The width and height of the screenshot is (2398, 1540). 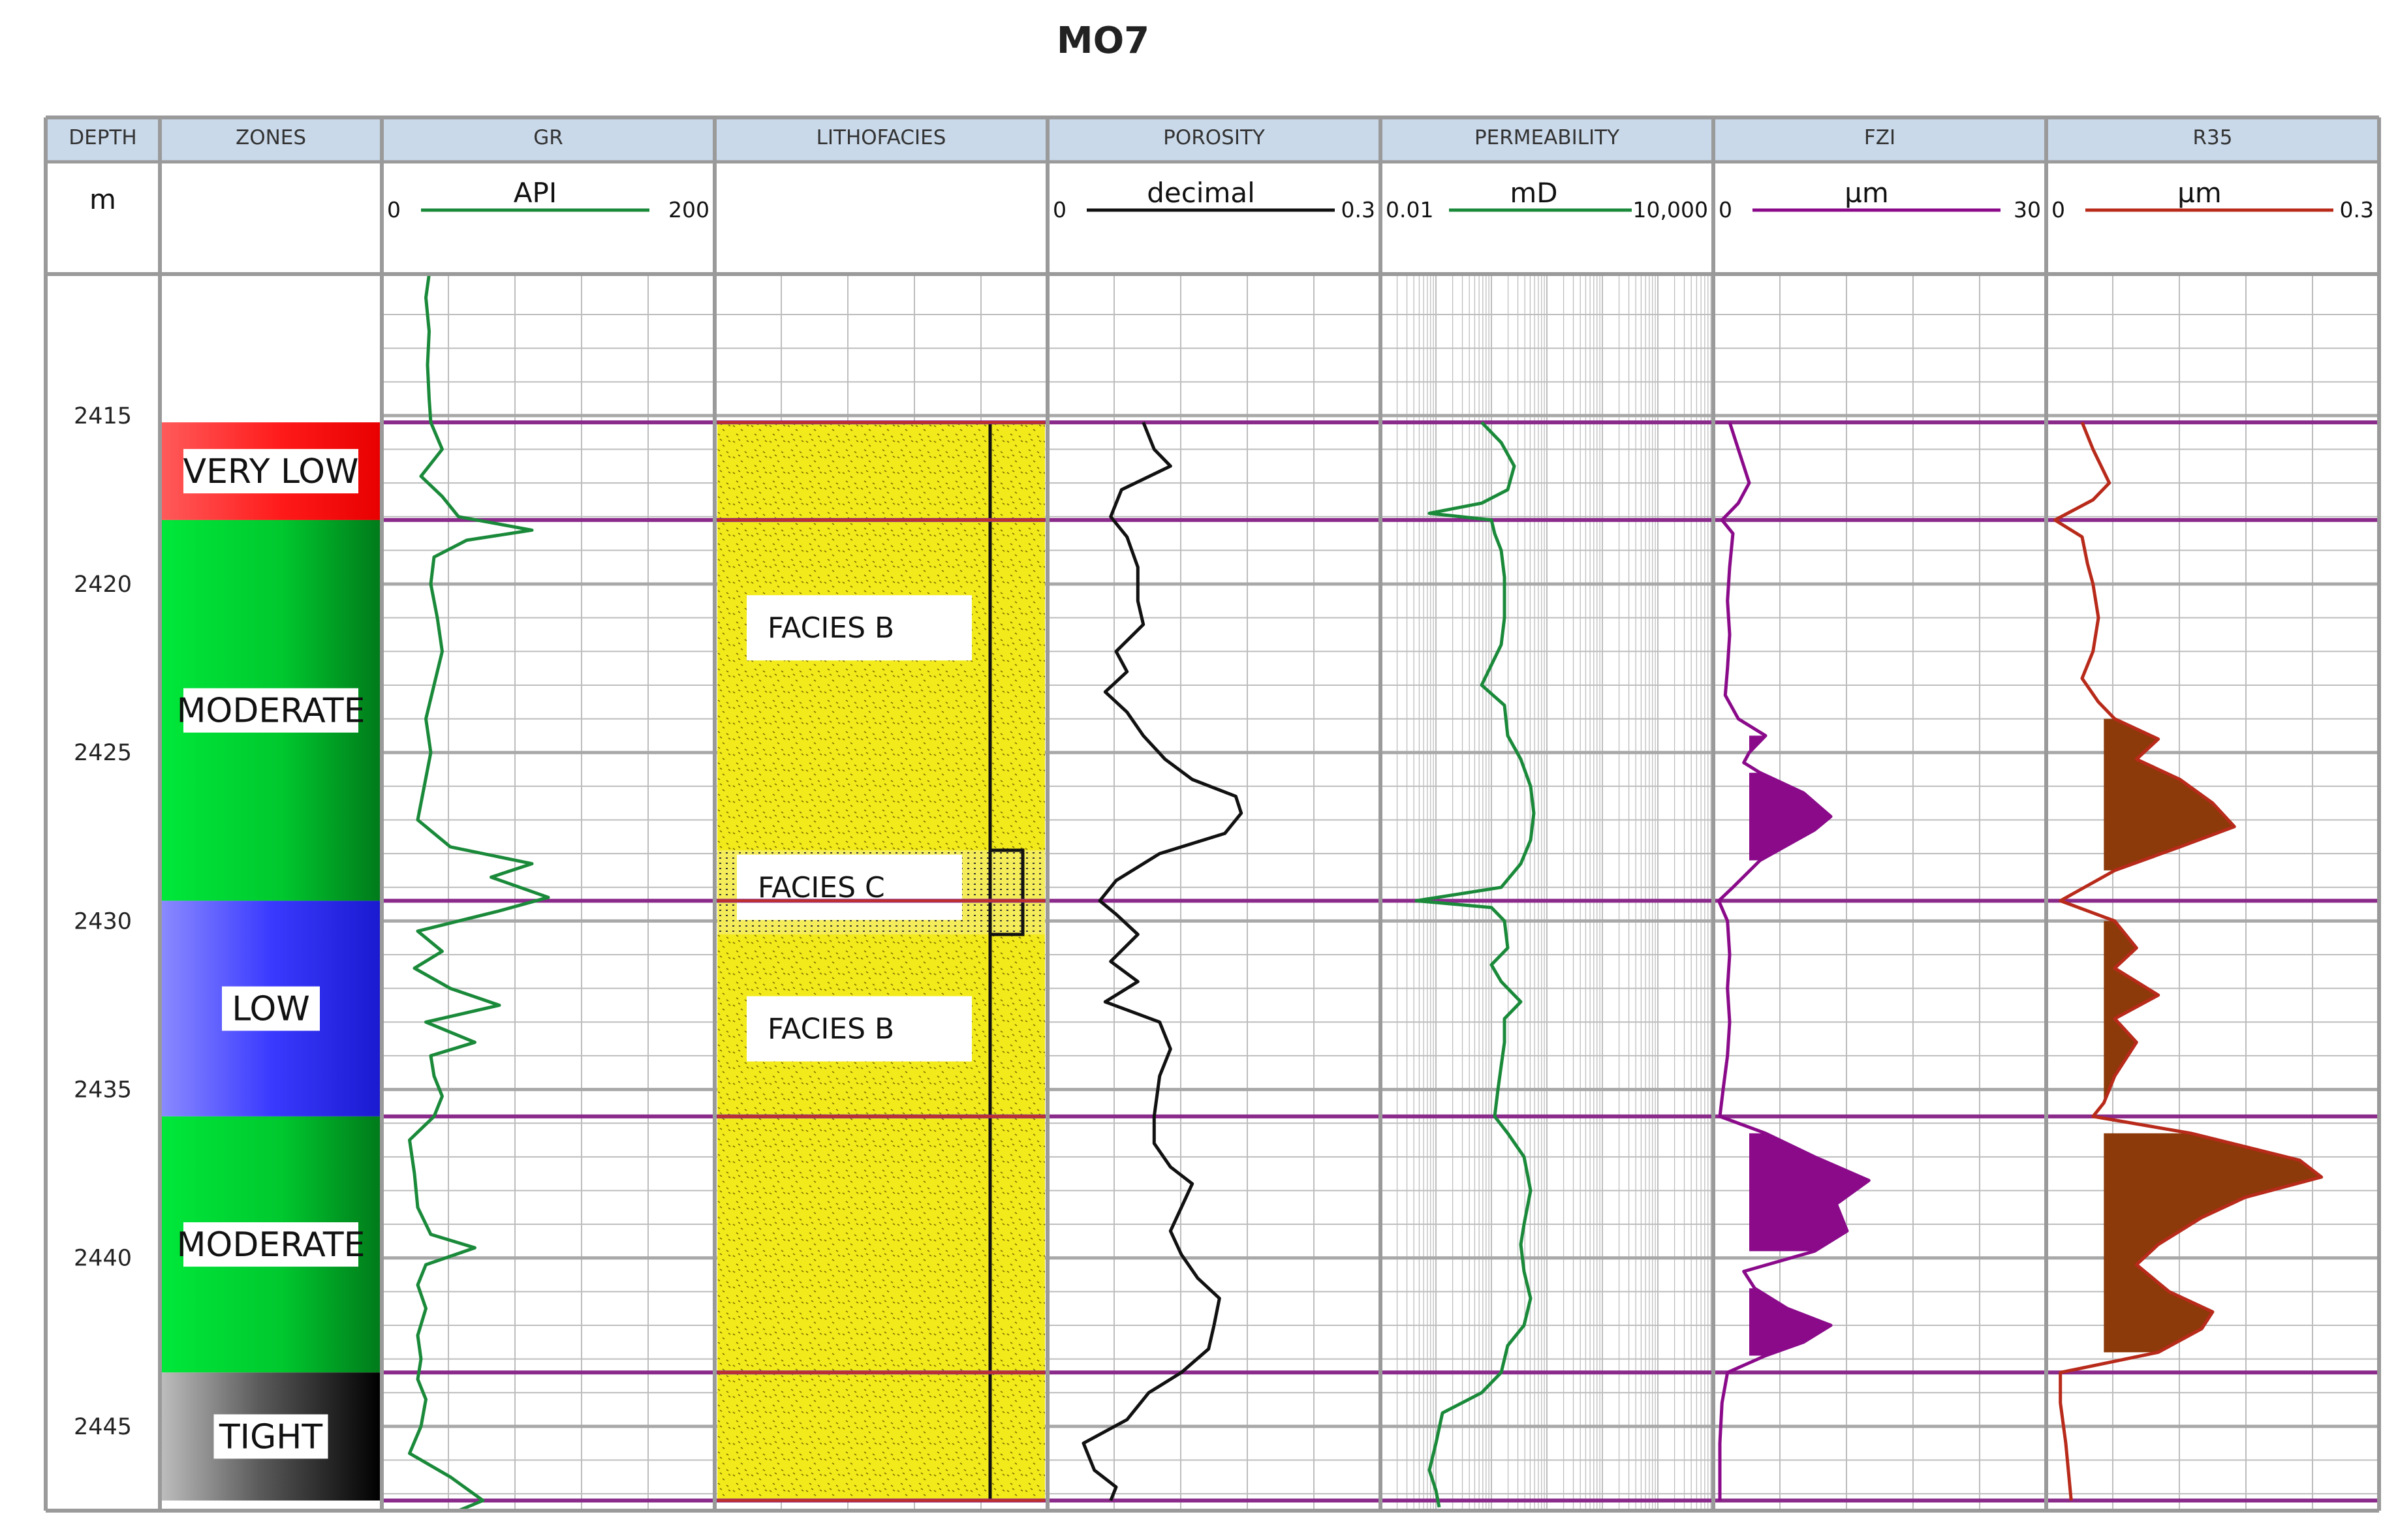 I want to click on porosity-curve, so click(x=1162, y=962).